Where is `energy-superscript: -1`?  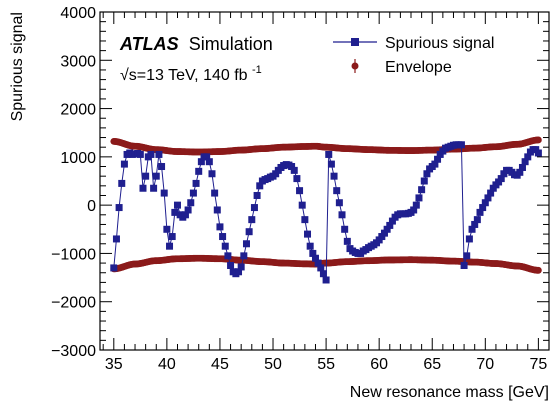
energy-superscript: -1 is located at coordinates (257, 70).